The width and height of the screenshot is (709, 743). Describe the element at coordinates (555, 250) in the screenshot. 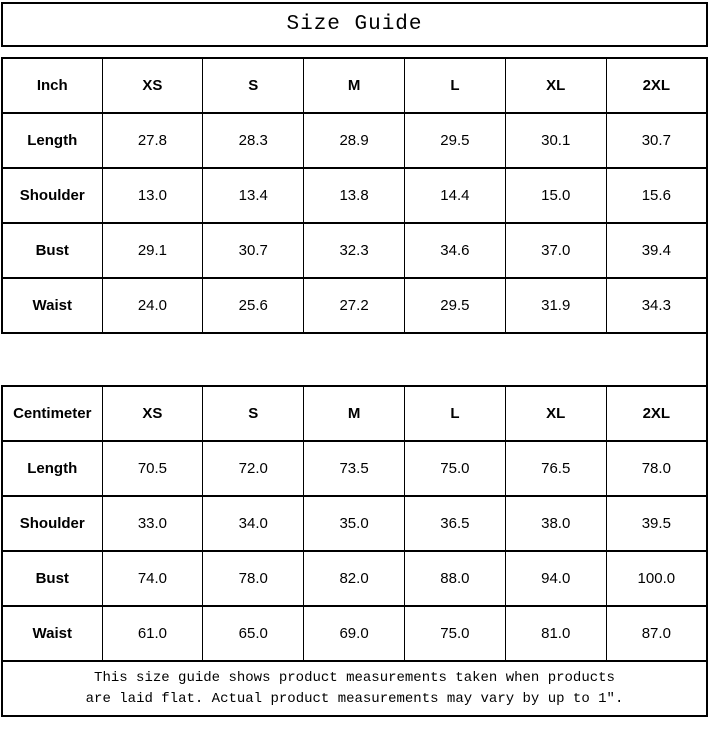

I see `measurement-cell: 37.0` at that location.